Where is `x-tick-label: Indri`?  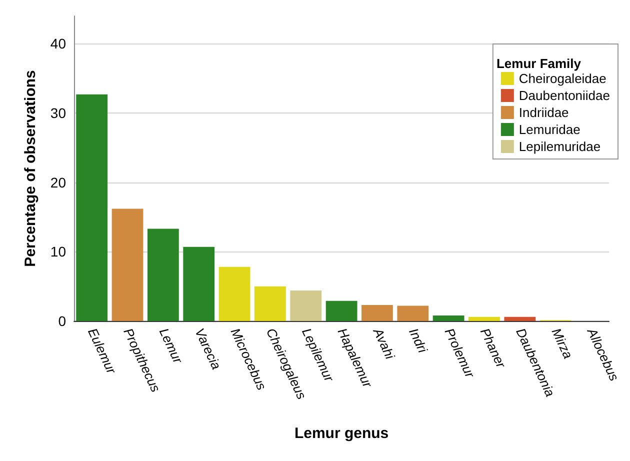 x-tick-label: Indri is located at coordinates (418, 341).